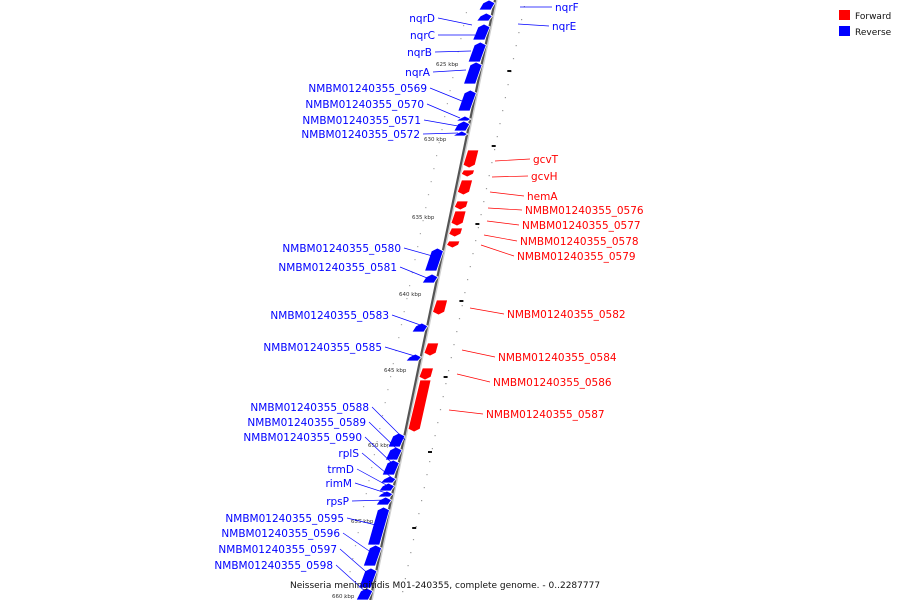 The width and height of the screenshot is (900, 600). I want to click on leader-rpls, so click(377, 465).